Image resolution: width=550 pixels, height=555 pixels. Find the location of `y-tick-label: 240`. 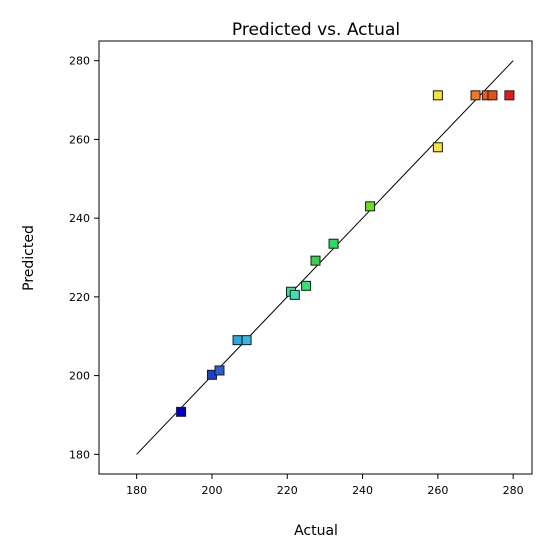

y-tick-label: 240 is located at coordinates (79, 218).